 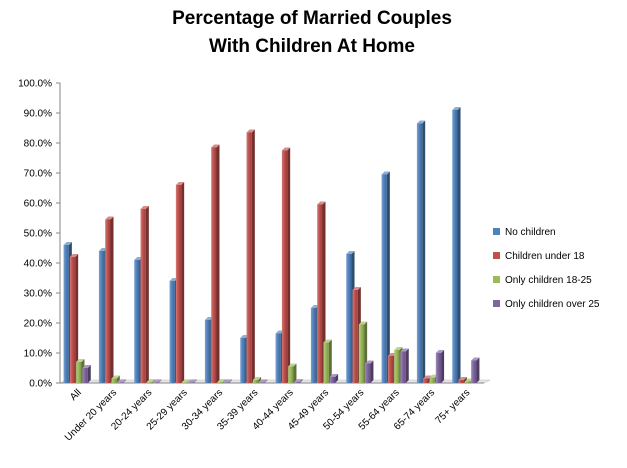 I want to click on legend-label: Only children 18-25, so click(x=548, y=280).